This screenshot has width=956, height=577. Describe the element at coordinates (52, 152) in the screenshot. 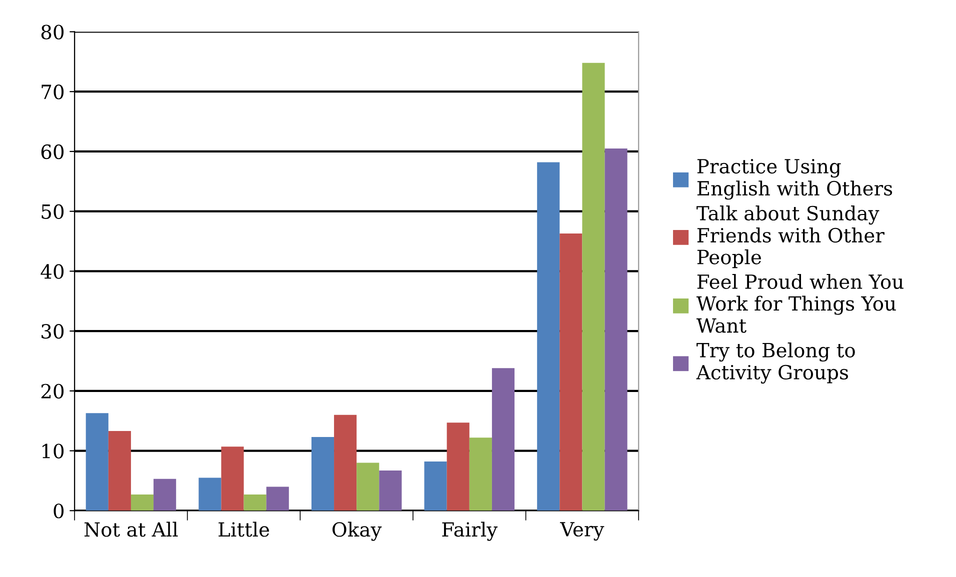

I see `y-tick-label: 60` at that location.